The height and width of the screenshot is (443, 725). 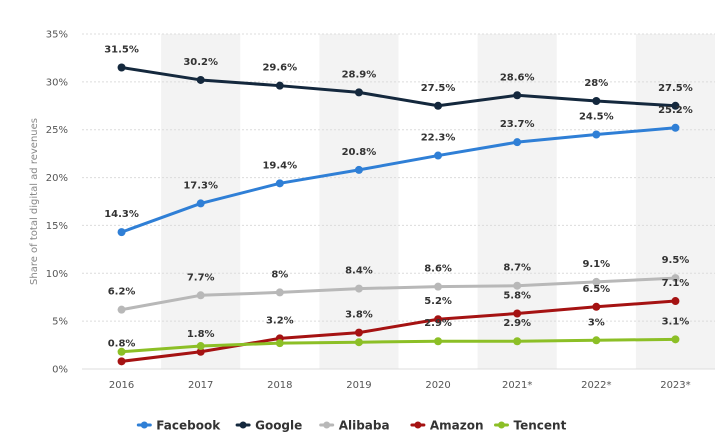 What do you see at coordinates (596, 385) in the screenshot?
I see `x-tick-label: 2022*` at bounding box center [596, 385].